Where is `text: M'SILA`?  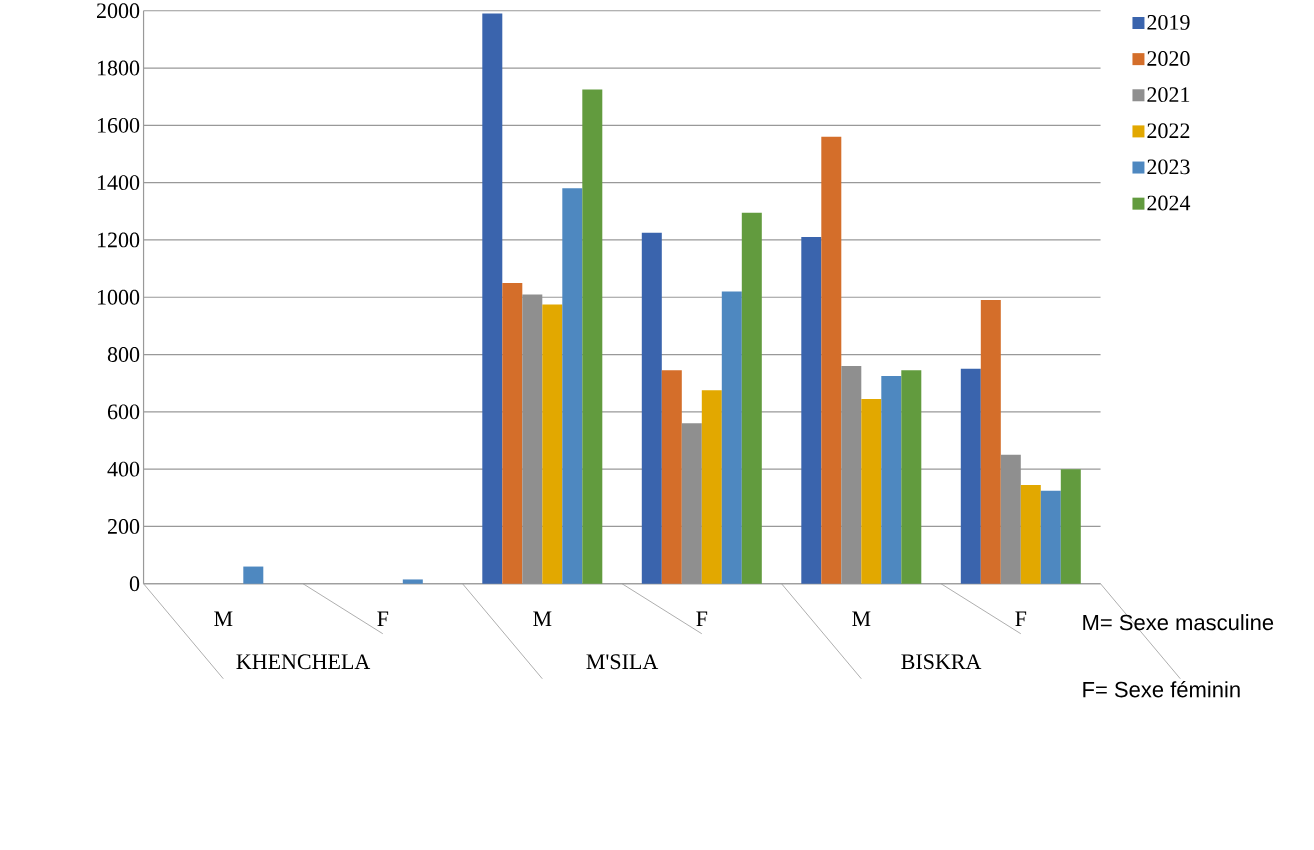 text: M'SILA is located at coordinates (622, 662).